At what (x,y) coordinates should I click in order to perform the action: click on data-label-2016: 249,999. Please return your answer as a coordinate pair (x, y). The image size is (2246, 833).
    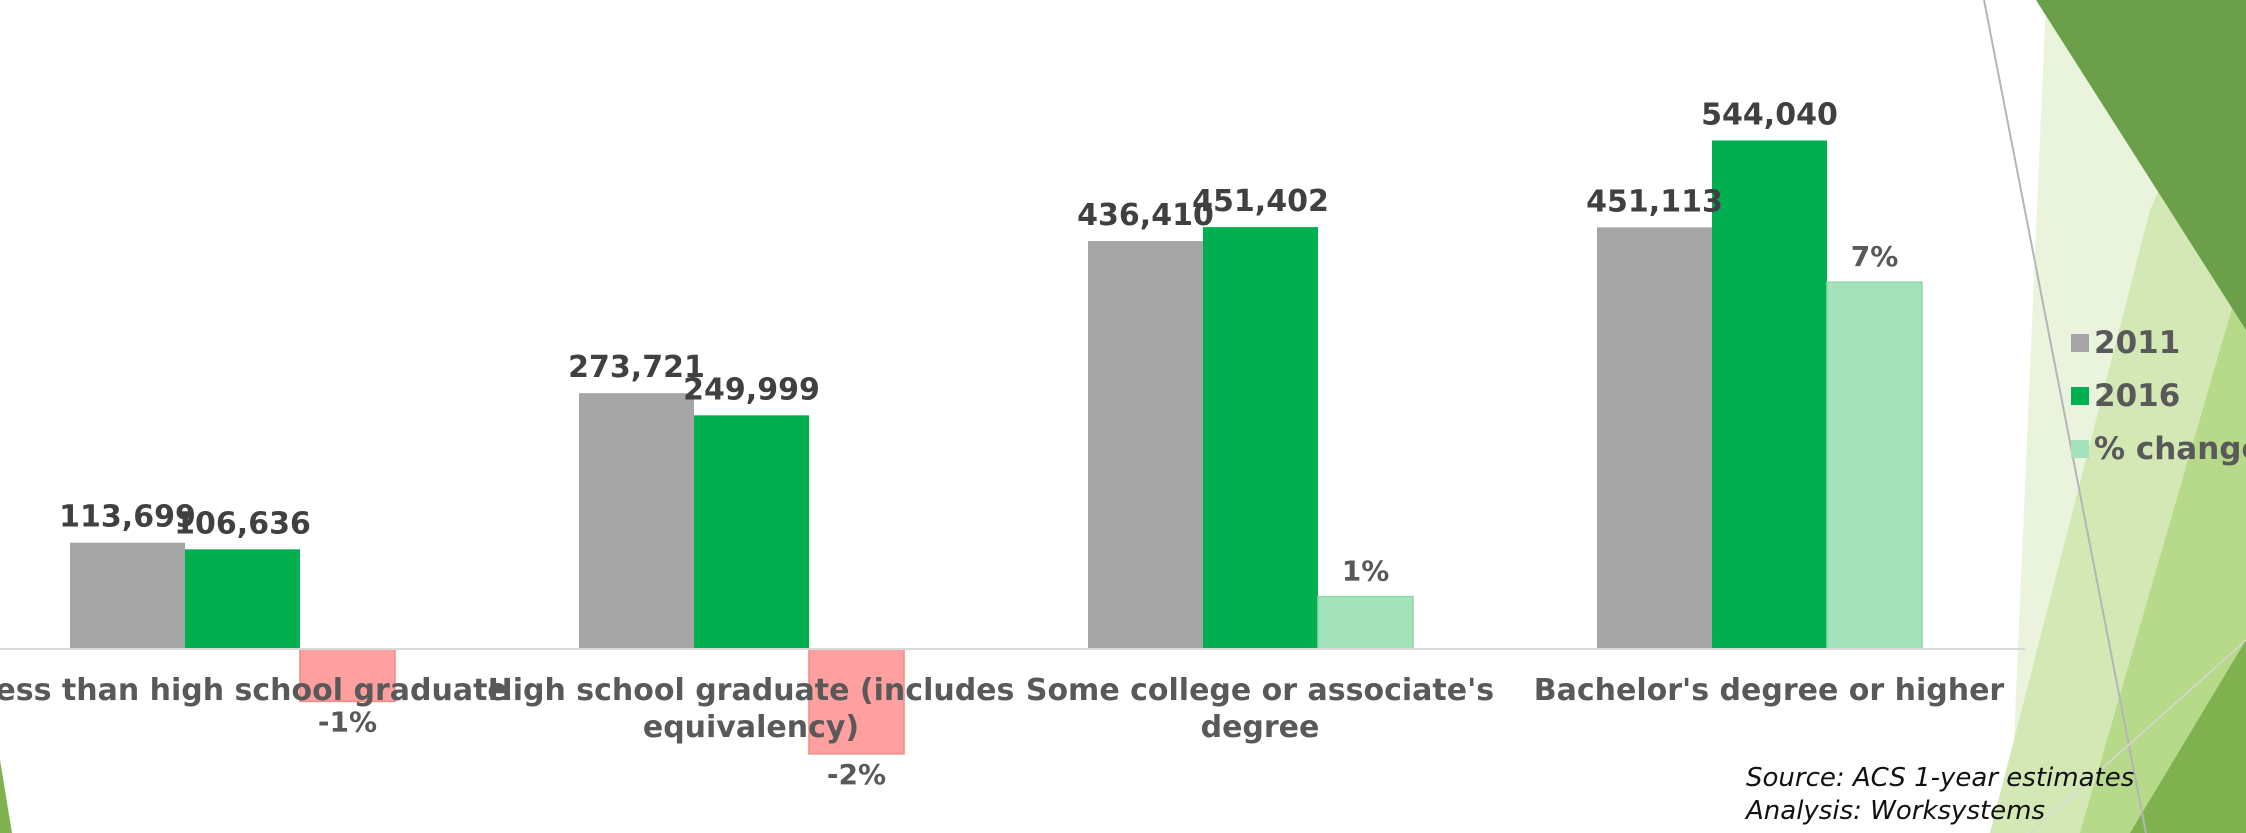
    Looking at the image, I should click on (751, 389).